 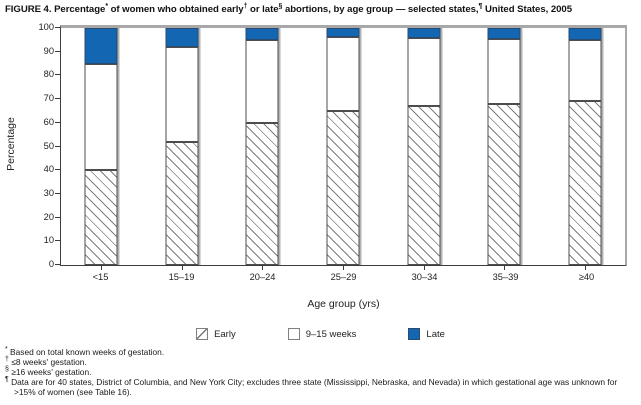 What do you see at coordinates (47, 362) in the screenshot?
I see `footnote-text: ≤8 weeks' gestation.` at bounding box center [47, 362].